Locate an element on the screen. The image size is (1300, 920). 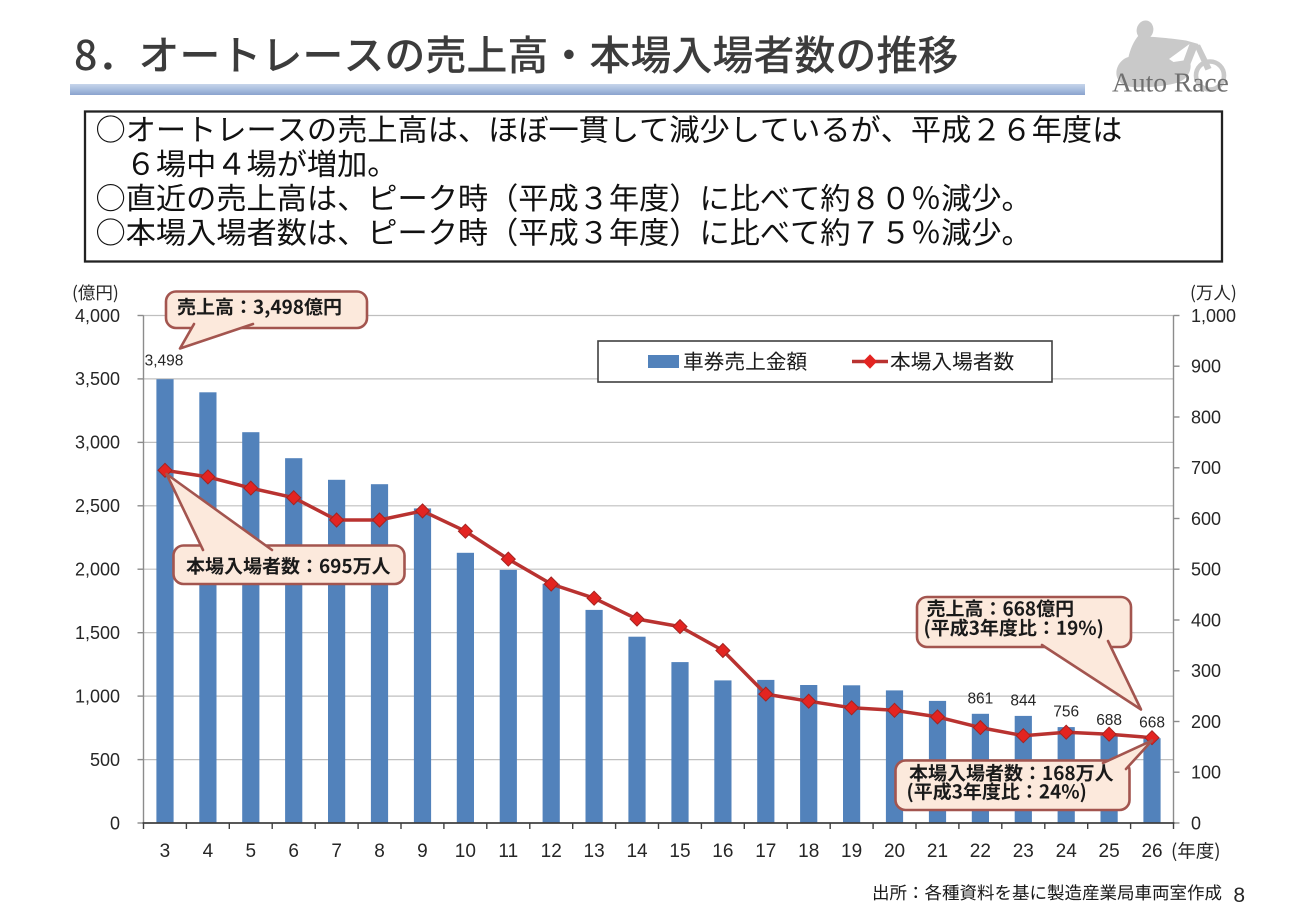
svg-text: 12 is located at coordinates (551, 851).